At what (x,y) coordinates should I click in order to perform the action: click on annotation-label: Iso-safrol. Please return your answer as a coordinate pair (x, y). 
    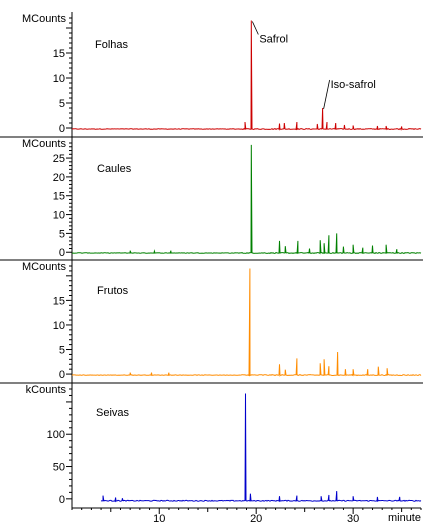
    Looking at the image, I should click on (353, 85).